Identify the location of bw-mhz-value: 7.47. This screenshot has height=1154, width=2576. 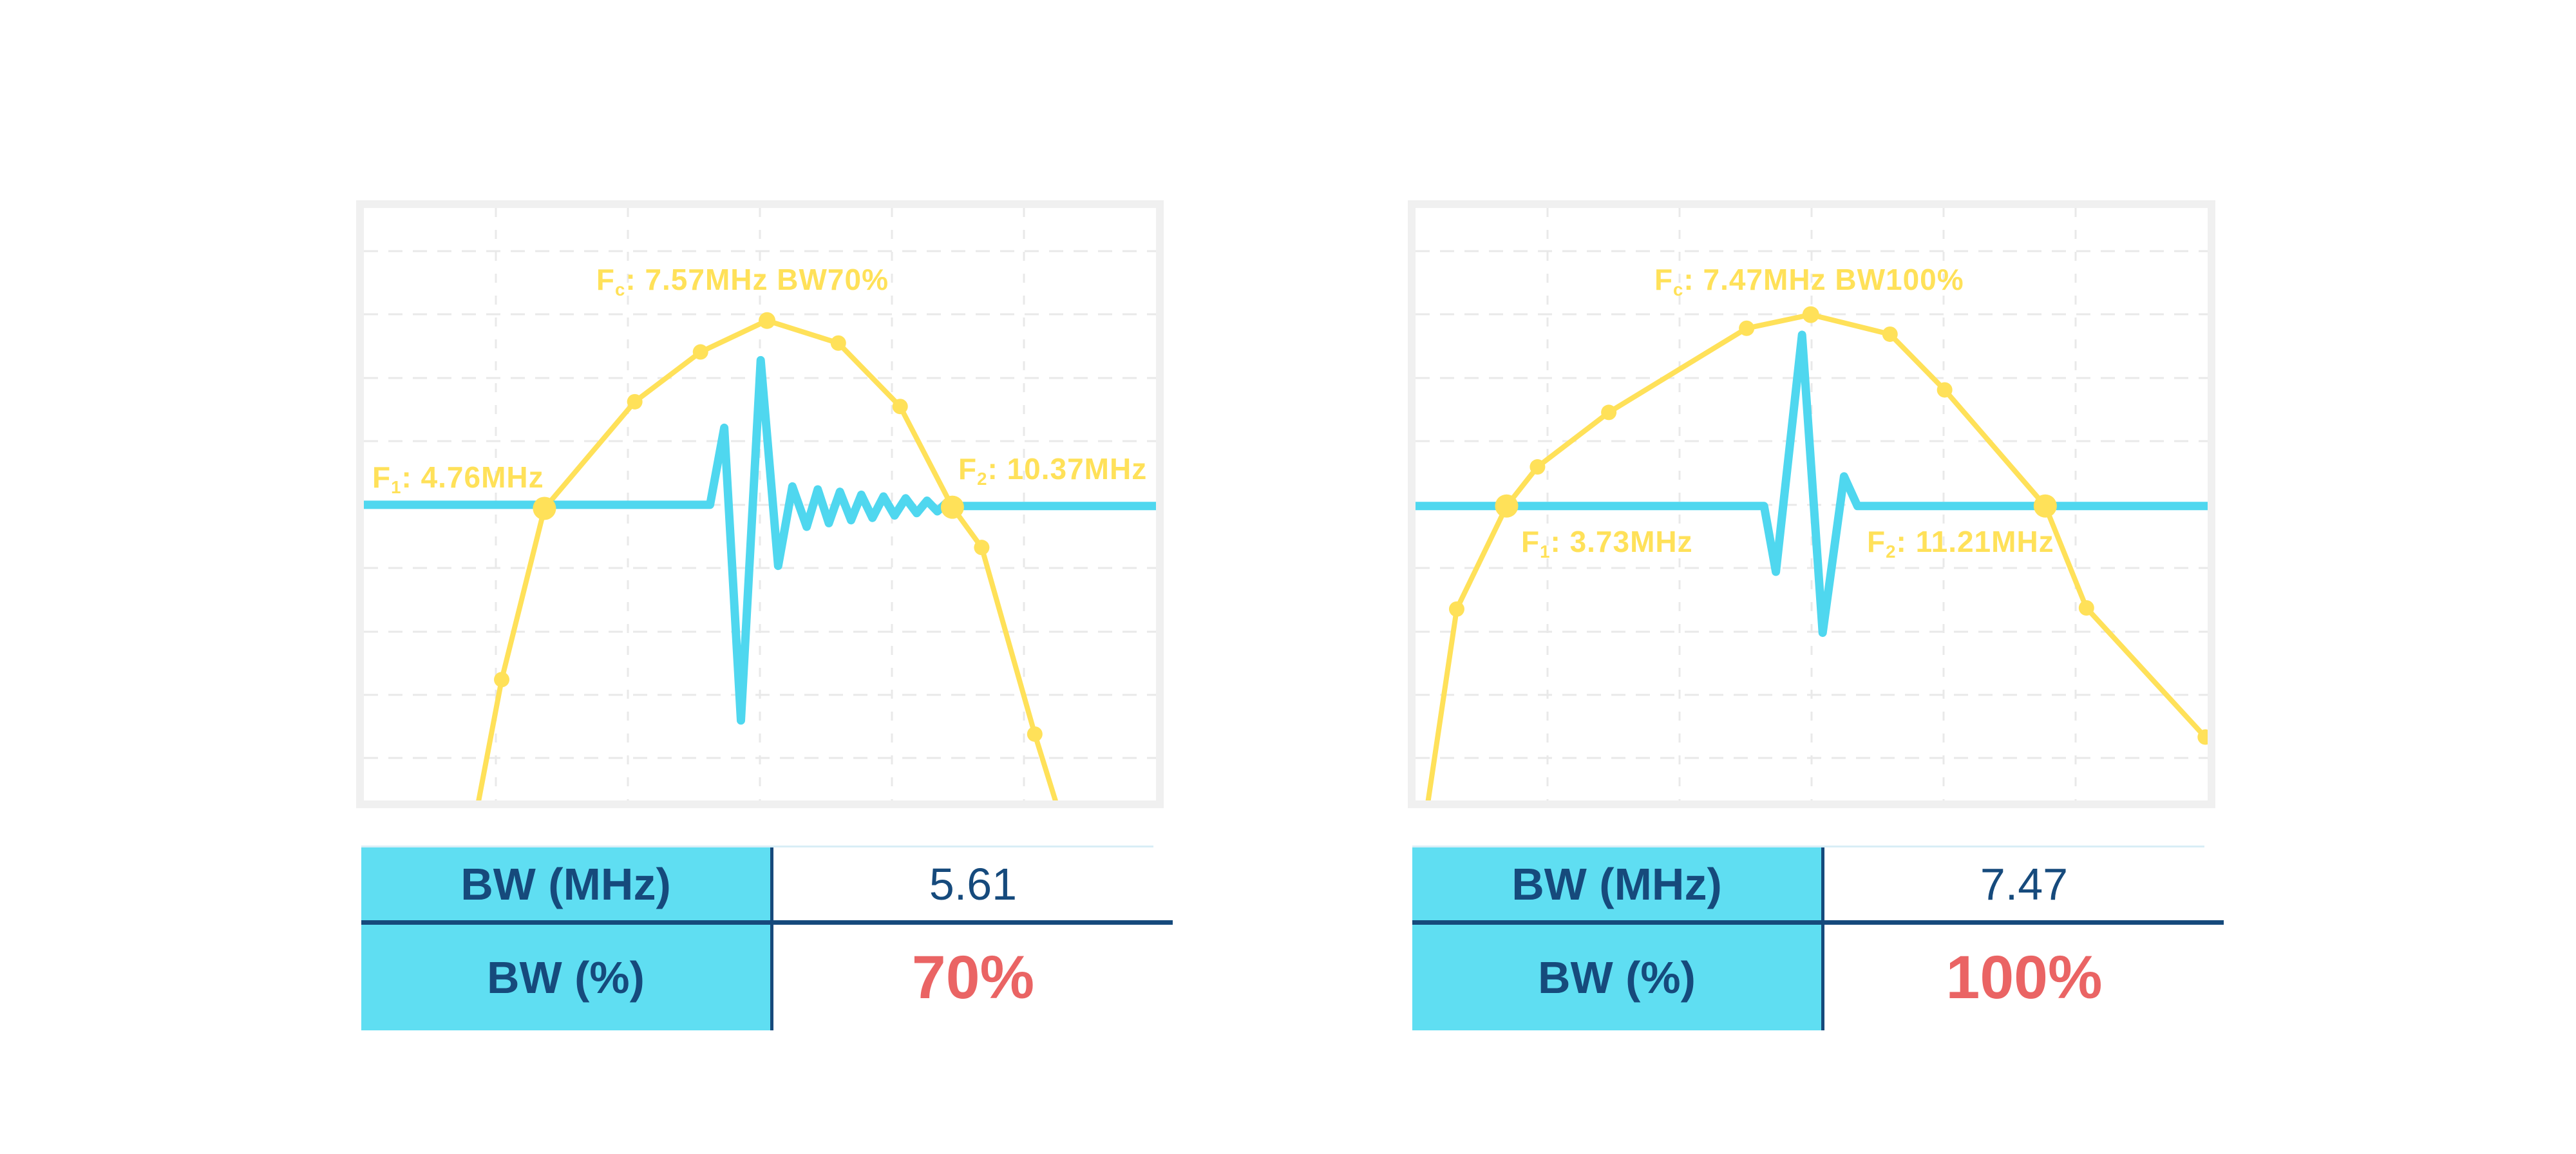
(2024, 884).